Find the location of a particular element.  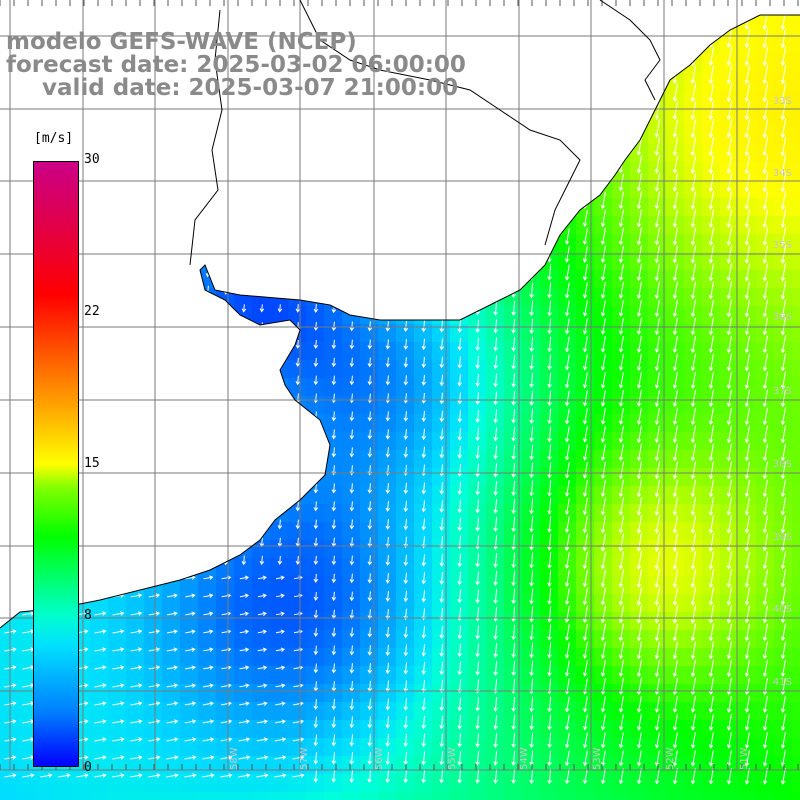

lat-label: 34S is located at coordinates (782, 173).